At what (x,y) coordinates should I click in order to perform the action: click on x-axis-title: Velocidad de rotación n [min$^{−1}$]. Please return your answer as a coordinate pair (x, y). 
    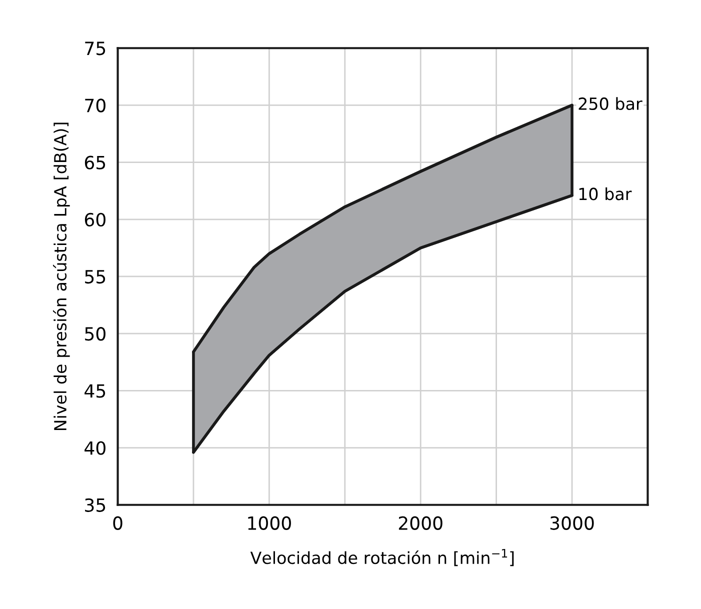
    Looking at the image, I should click on (382, 557).